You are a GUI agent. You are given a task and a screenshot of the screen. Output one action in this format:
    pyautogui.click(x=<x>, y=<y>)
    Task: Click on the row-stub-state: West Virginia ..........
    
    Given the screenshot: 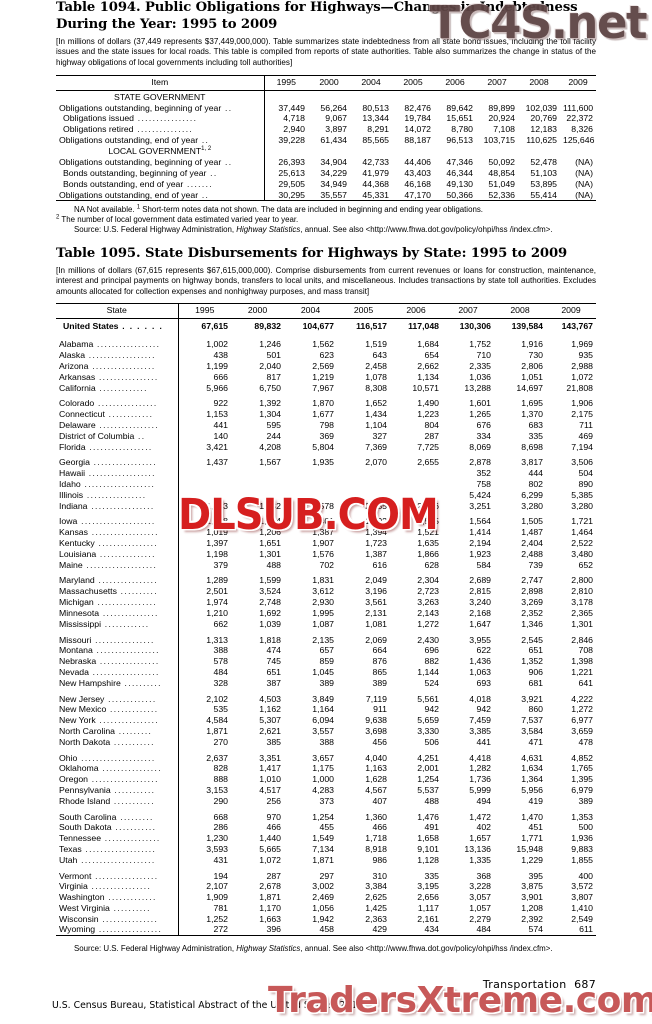 What is the action you would take?
    pyautogui.click(x=117, y=908)
    